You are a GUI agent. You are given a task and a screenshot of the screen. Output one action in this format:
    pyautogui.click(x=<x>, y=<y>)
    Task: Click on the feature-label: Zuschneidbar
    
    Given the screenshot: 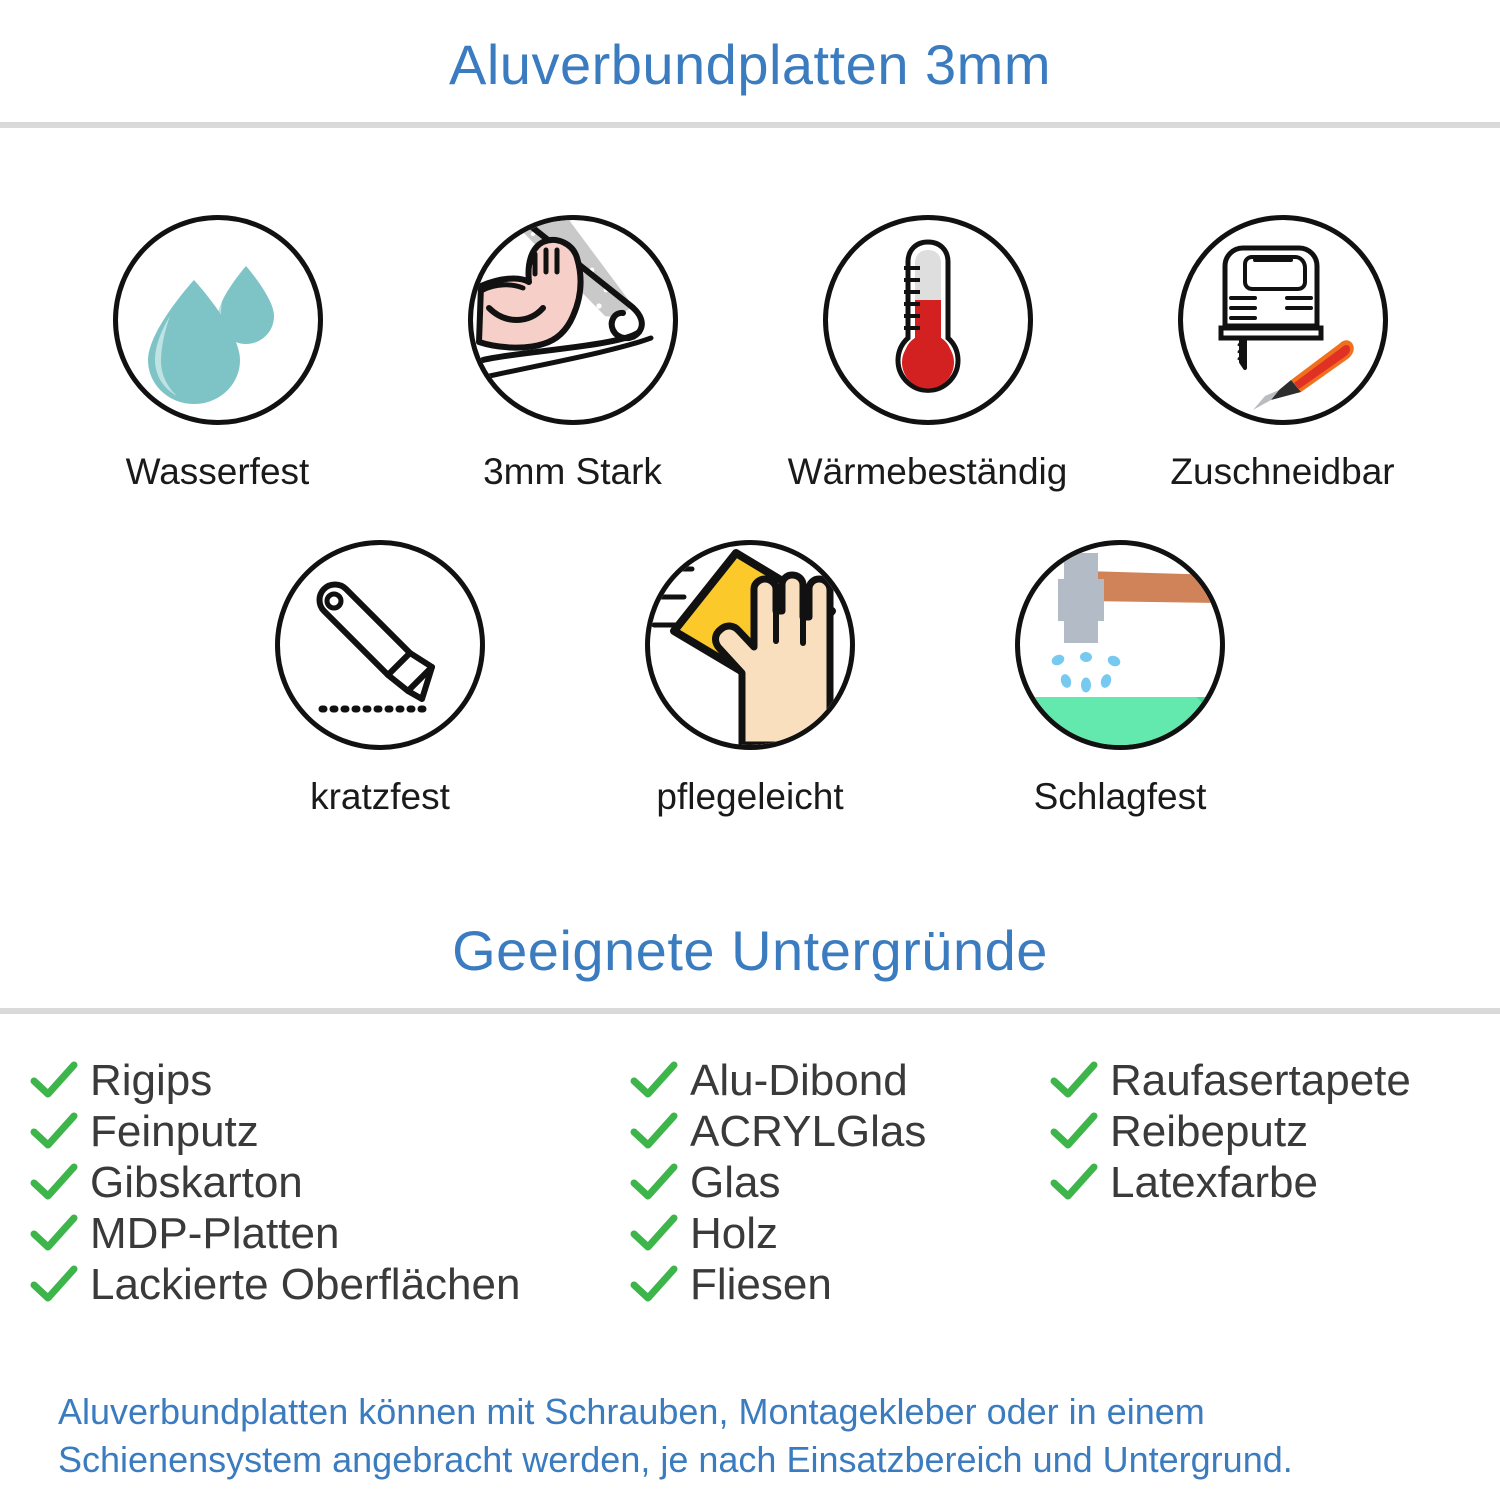 What is the action you would take?
    pyautogui.click(x=1282, y=471)
    